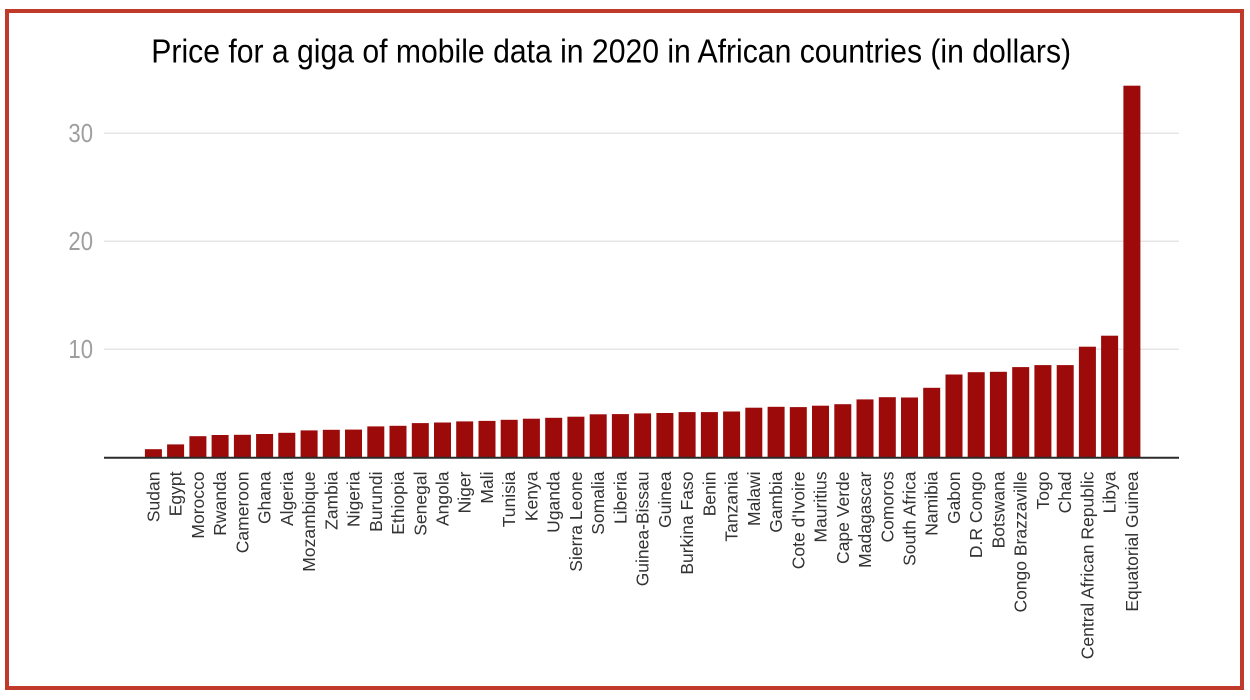 The image size is (1250, 700). I want to click on svg-text: Malawi, so click(754, 499).